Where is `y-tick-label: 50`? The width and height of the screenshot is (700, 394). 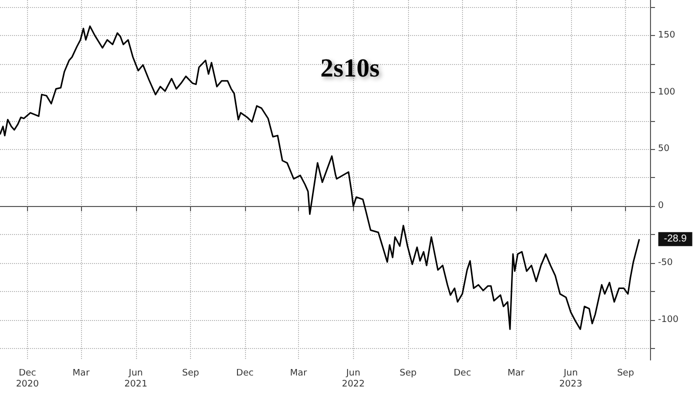 y-tick-label: 50 is located at coordinates (664, 149).